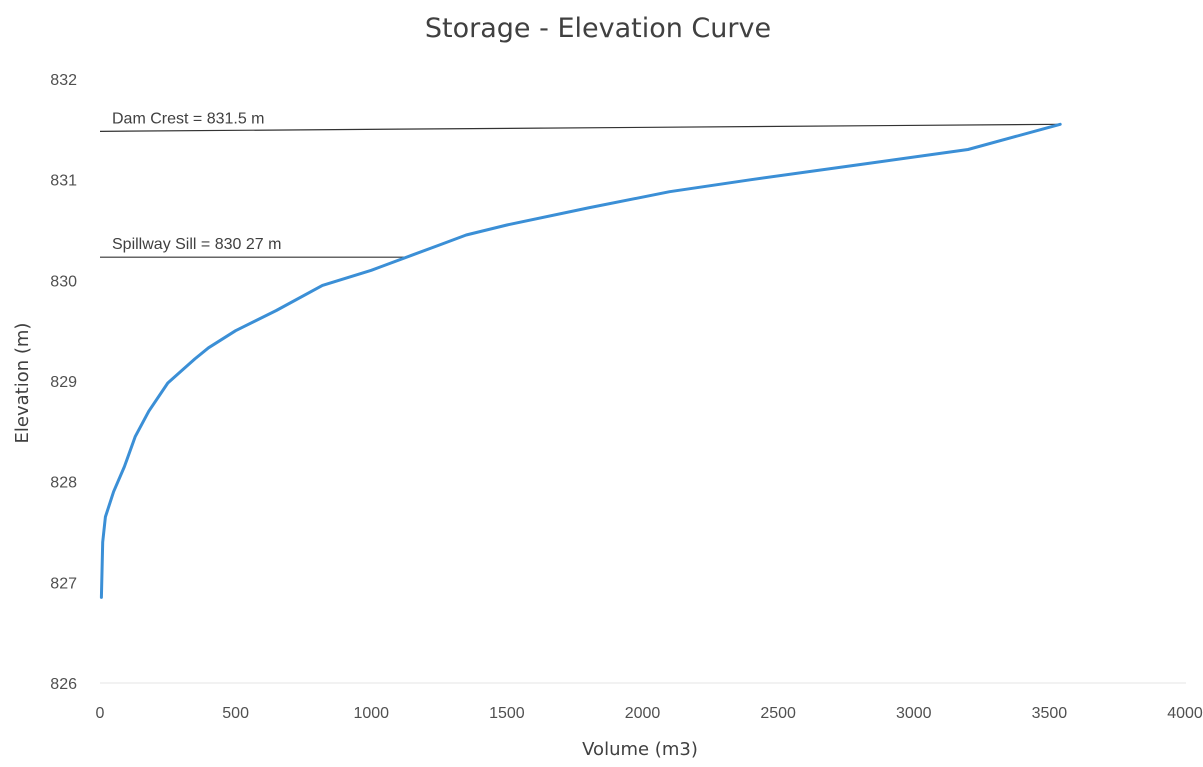 Image resolution: width=1203 pixels, height=767 pixels. Describe the element at coordinates (643, 713) in the screenshot. I see `x-tick-label: 2000` at that location.